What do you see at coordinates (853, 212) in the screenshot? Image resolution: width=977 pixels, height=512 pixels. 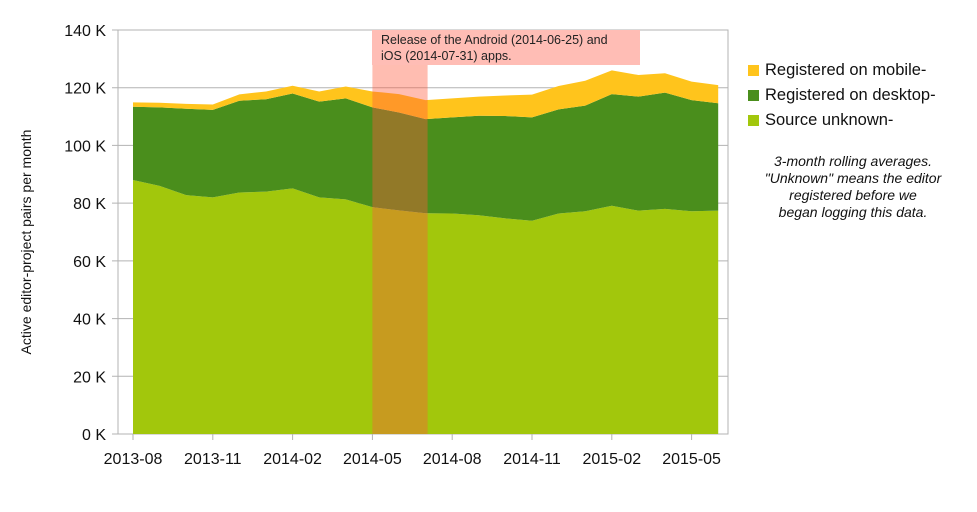 I see `note-line-4: began logging this data.` at bounding box center [853, 212].